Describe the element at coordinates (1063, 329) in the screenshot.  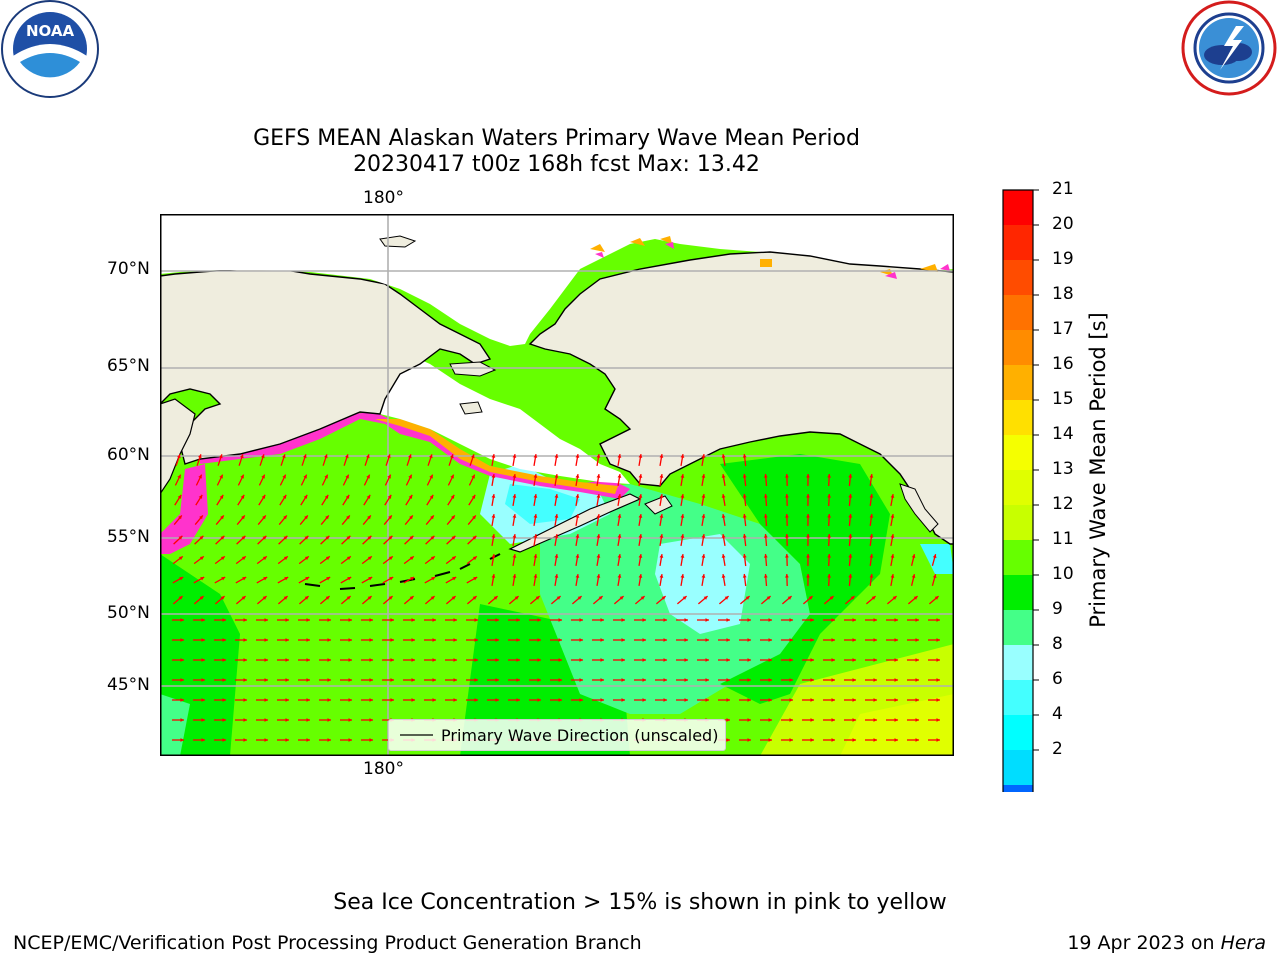
I see `colorbar-tick-label: 17` at that location.